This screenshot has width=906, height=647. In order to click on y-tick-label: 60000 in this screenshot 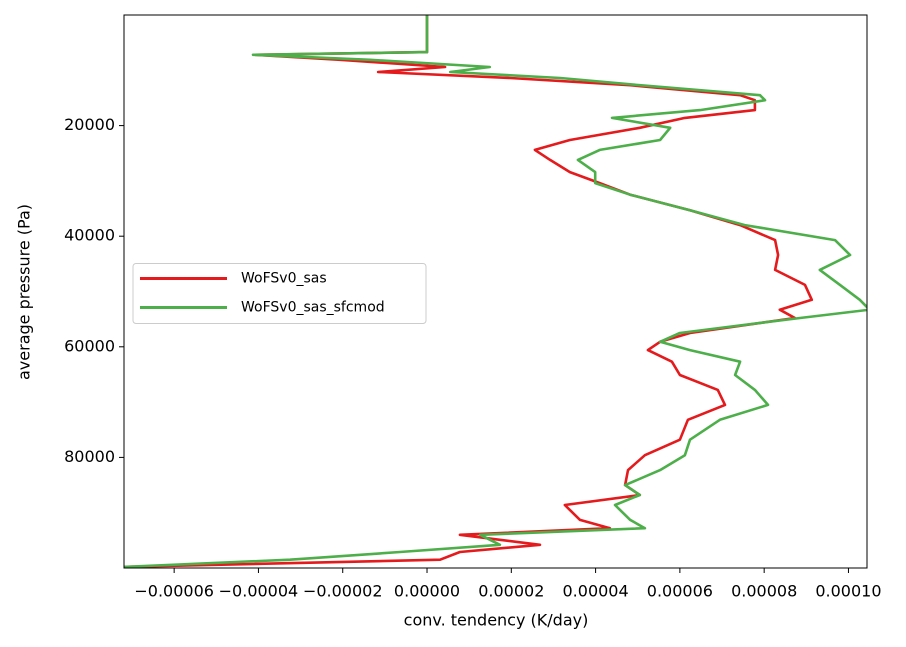, I will do `click(89, 345)`.